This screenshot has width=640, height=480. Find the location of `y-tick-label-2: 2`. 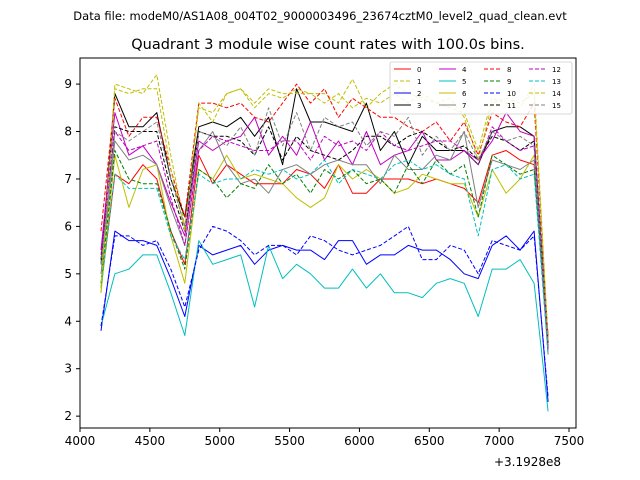

y-tick-label-2: 2 is located at coordinates (68, 416).